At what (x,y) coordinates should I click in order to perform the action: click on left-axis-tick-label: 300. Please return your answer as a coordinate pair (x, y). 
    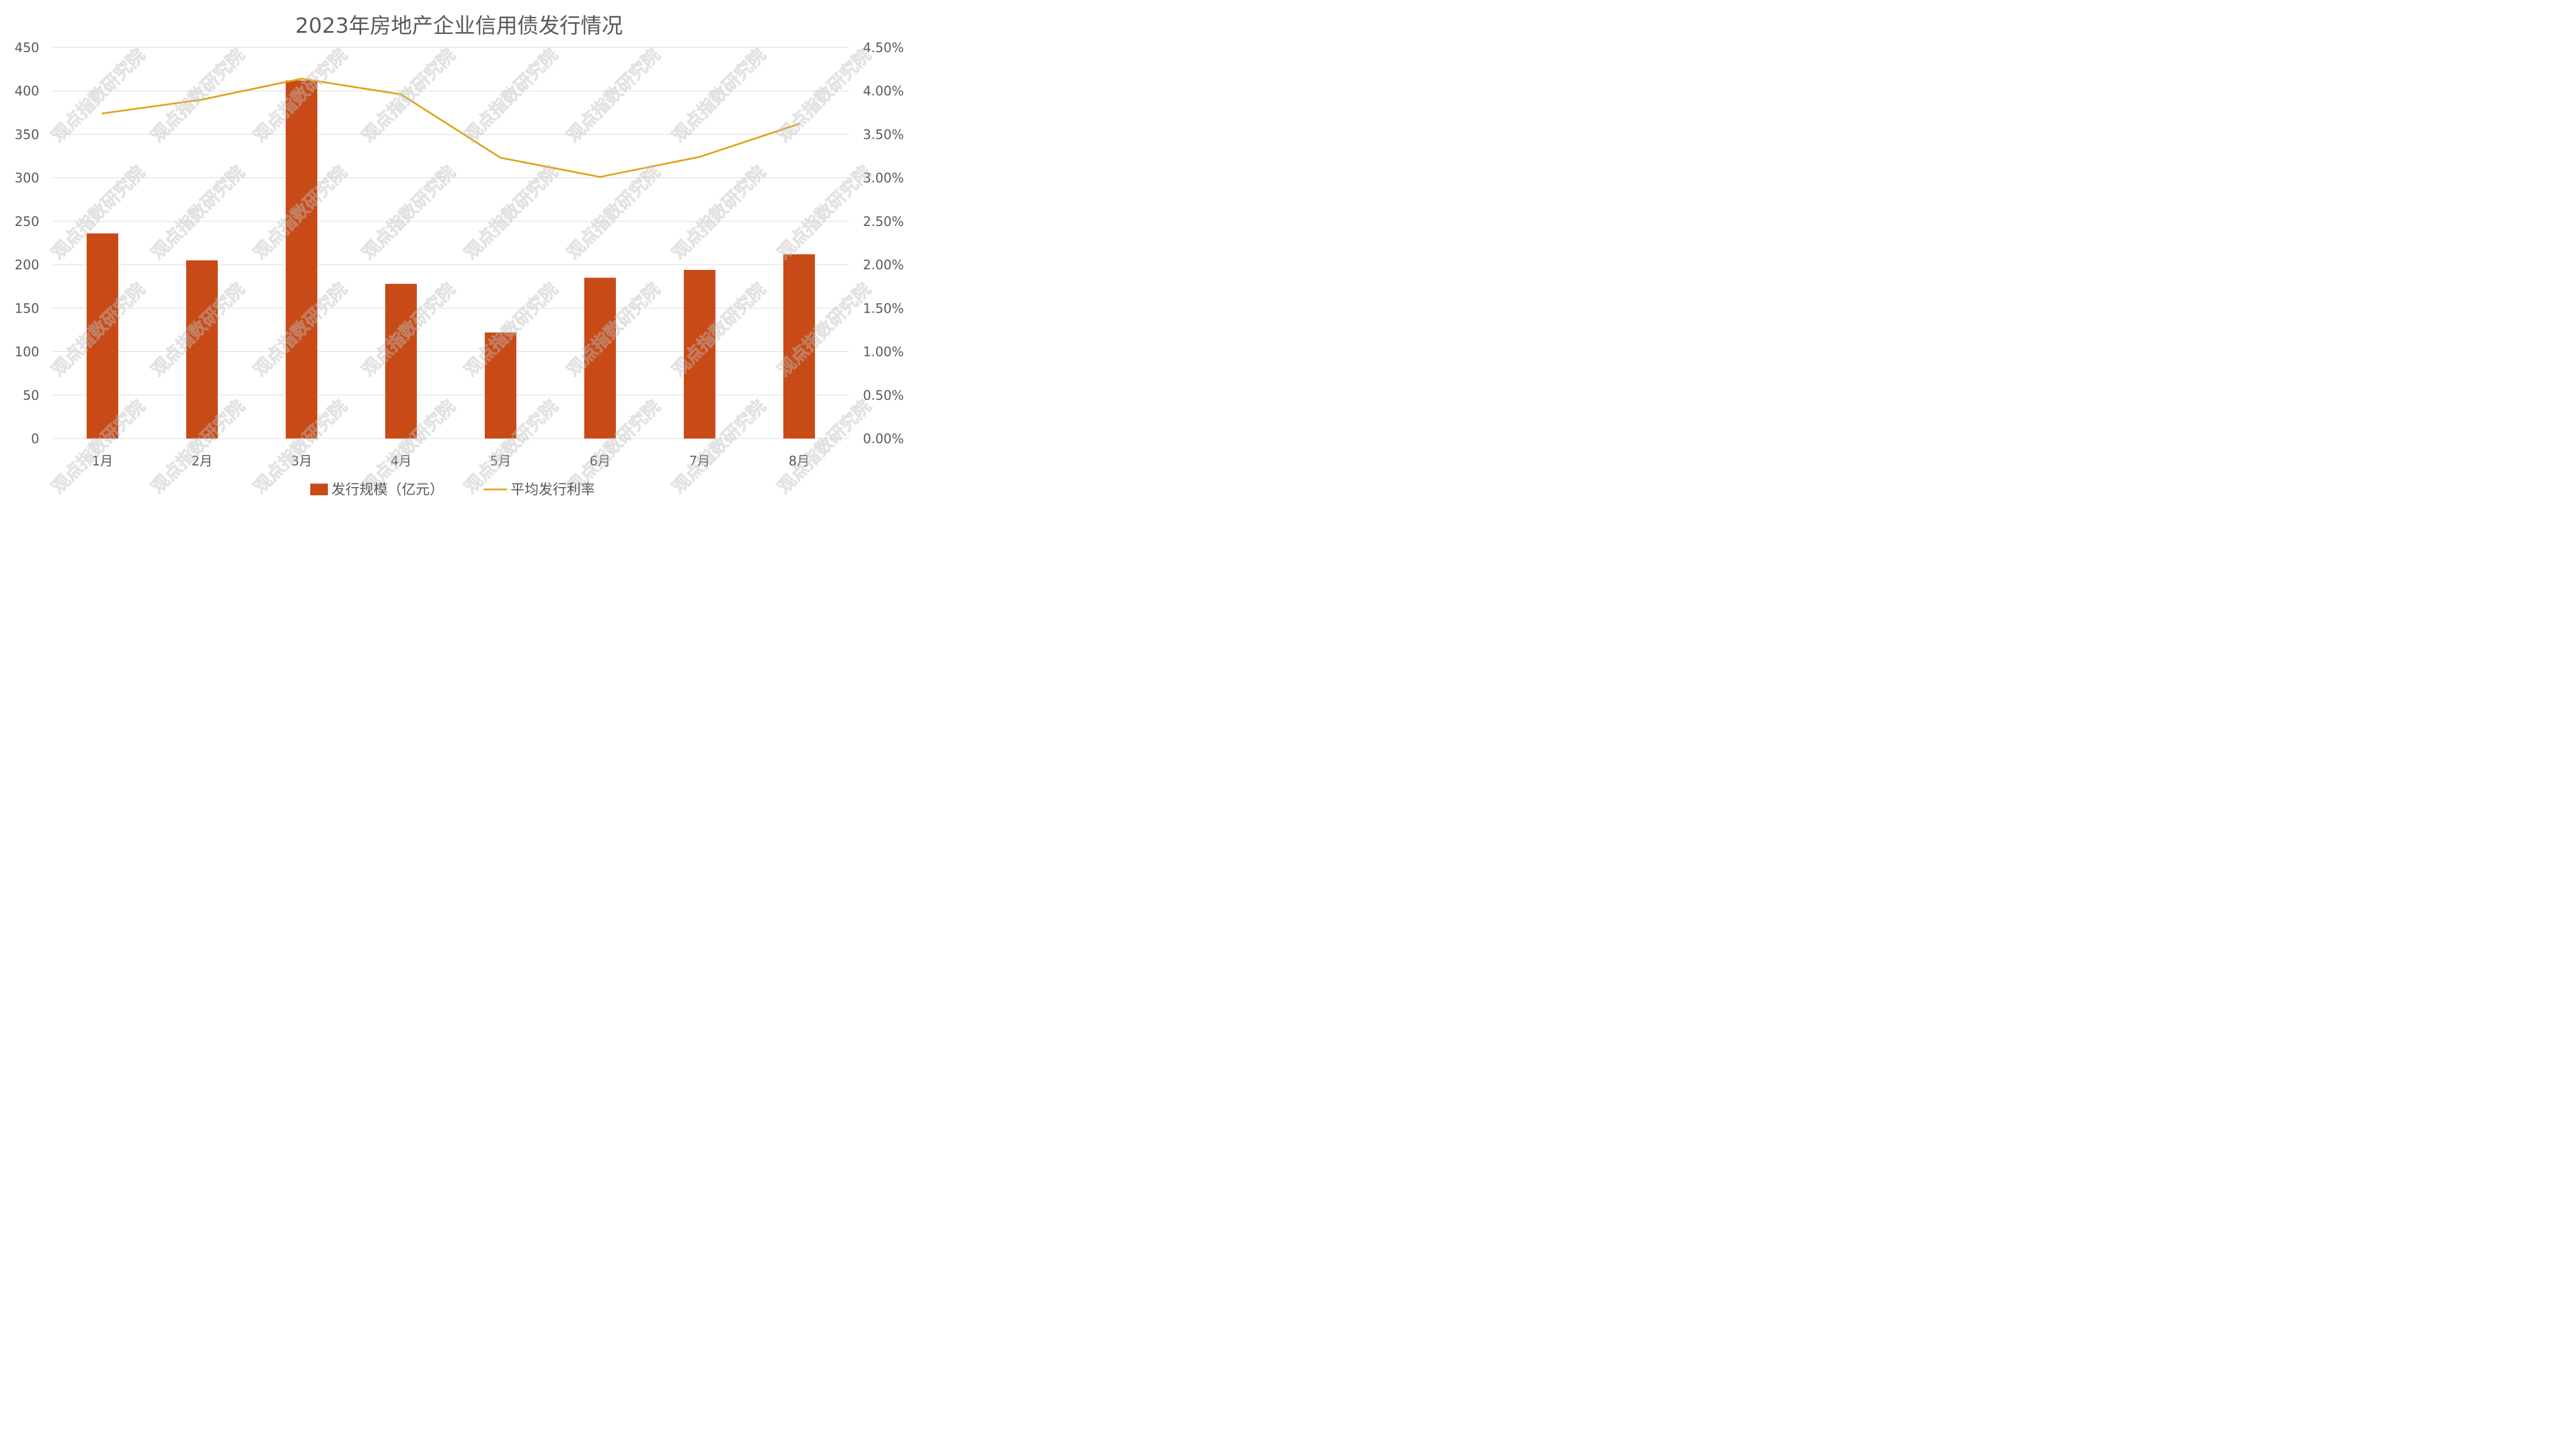
    Looking at the image, I should click on (27, 179).